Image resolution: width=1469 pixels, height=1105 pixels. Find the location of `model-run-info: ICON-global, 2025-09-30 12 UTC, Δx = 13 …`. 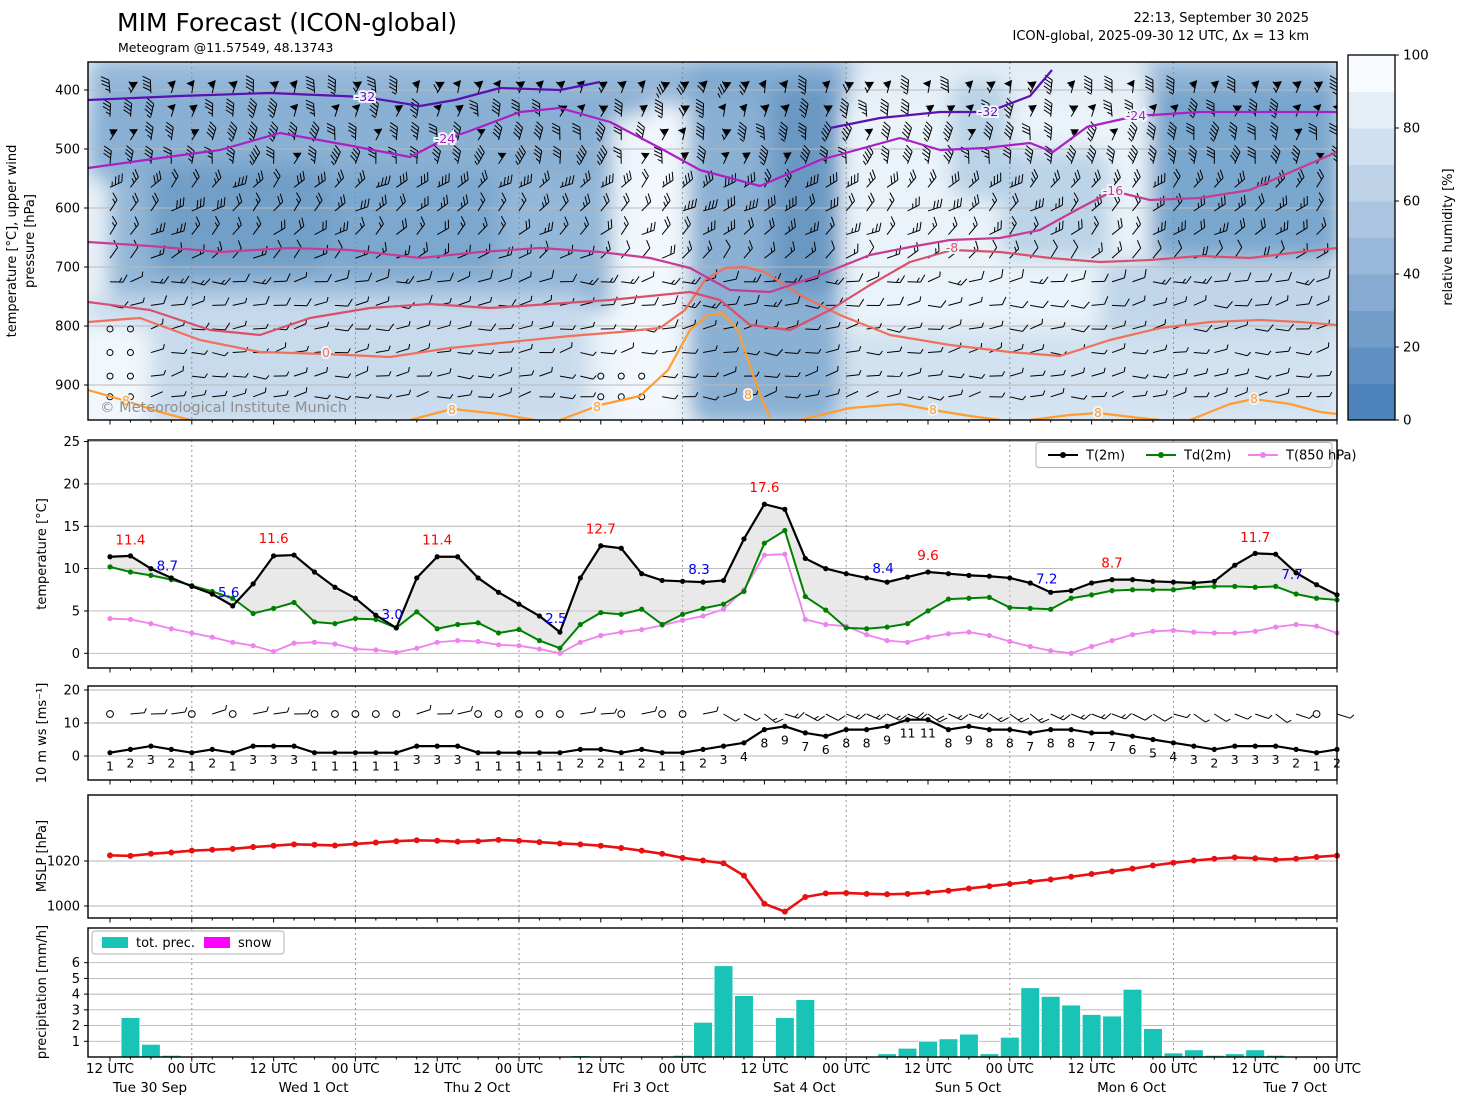

model-run-info: ICON-global, 2025-09-30 12 UTC, Δx = 13 … is located at coordinates (1160, 36).